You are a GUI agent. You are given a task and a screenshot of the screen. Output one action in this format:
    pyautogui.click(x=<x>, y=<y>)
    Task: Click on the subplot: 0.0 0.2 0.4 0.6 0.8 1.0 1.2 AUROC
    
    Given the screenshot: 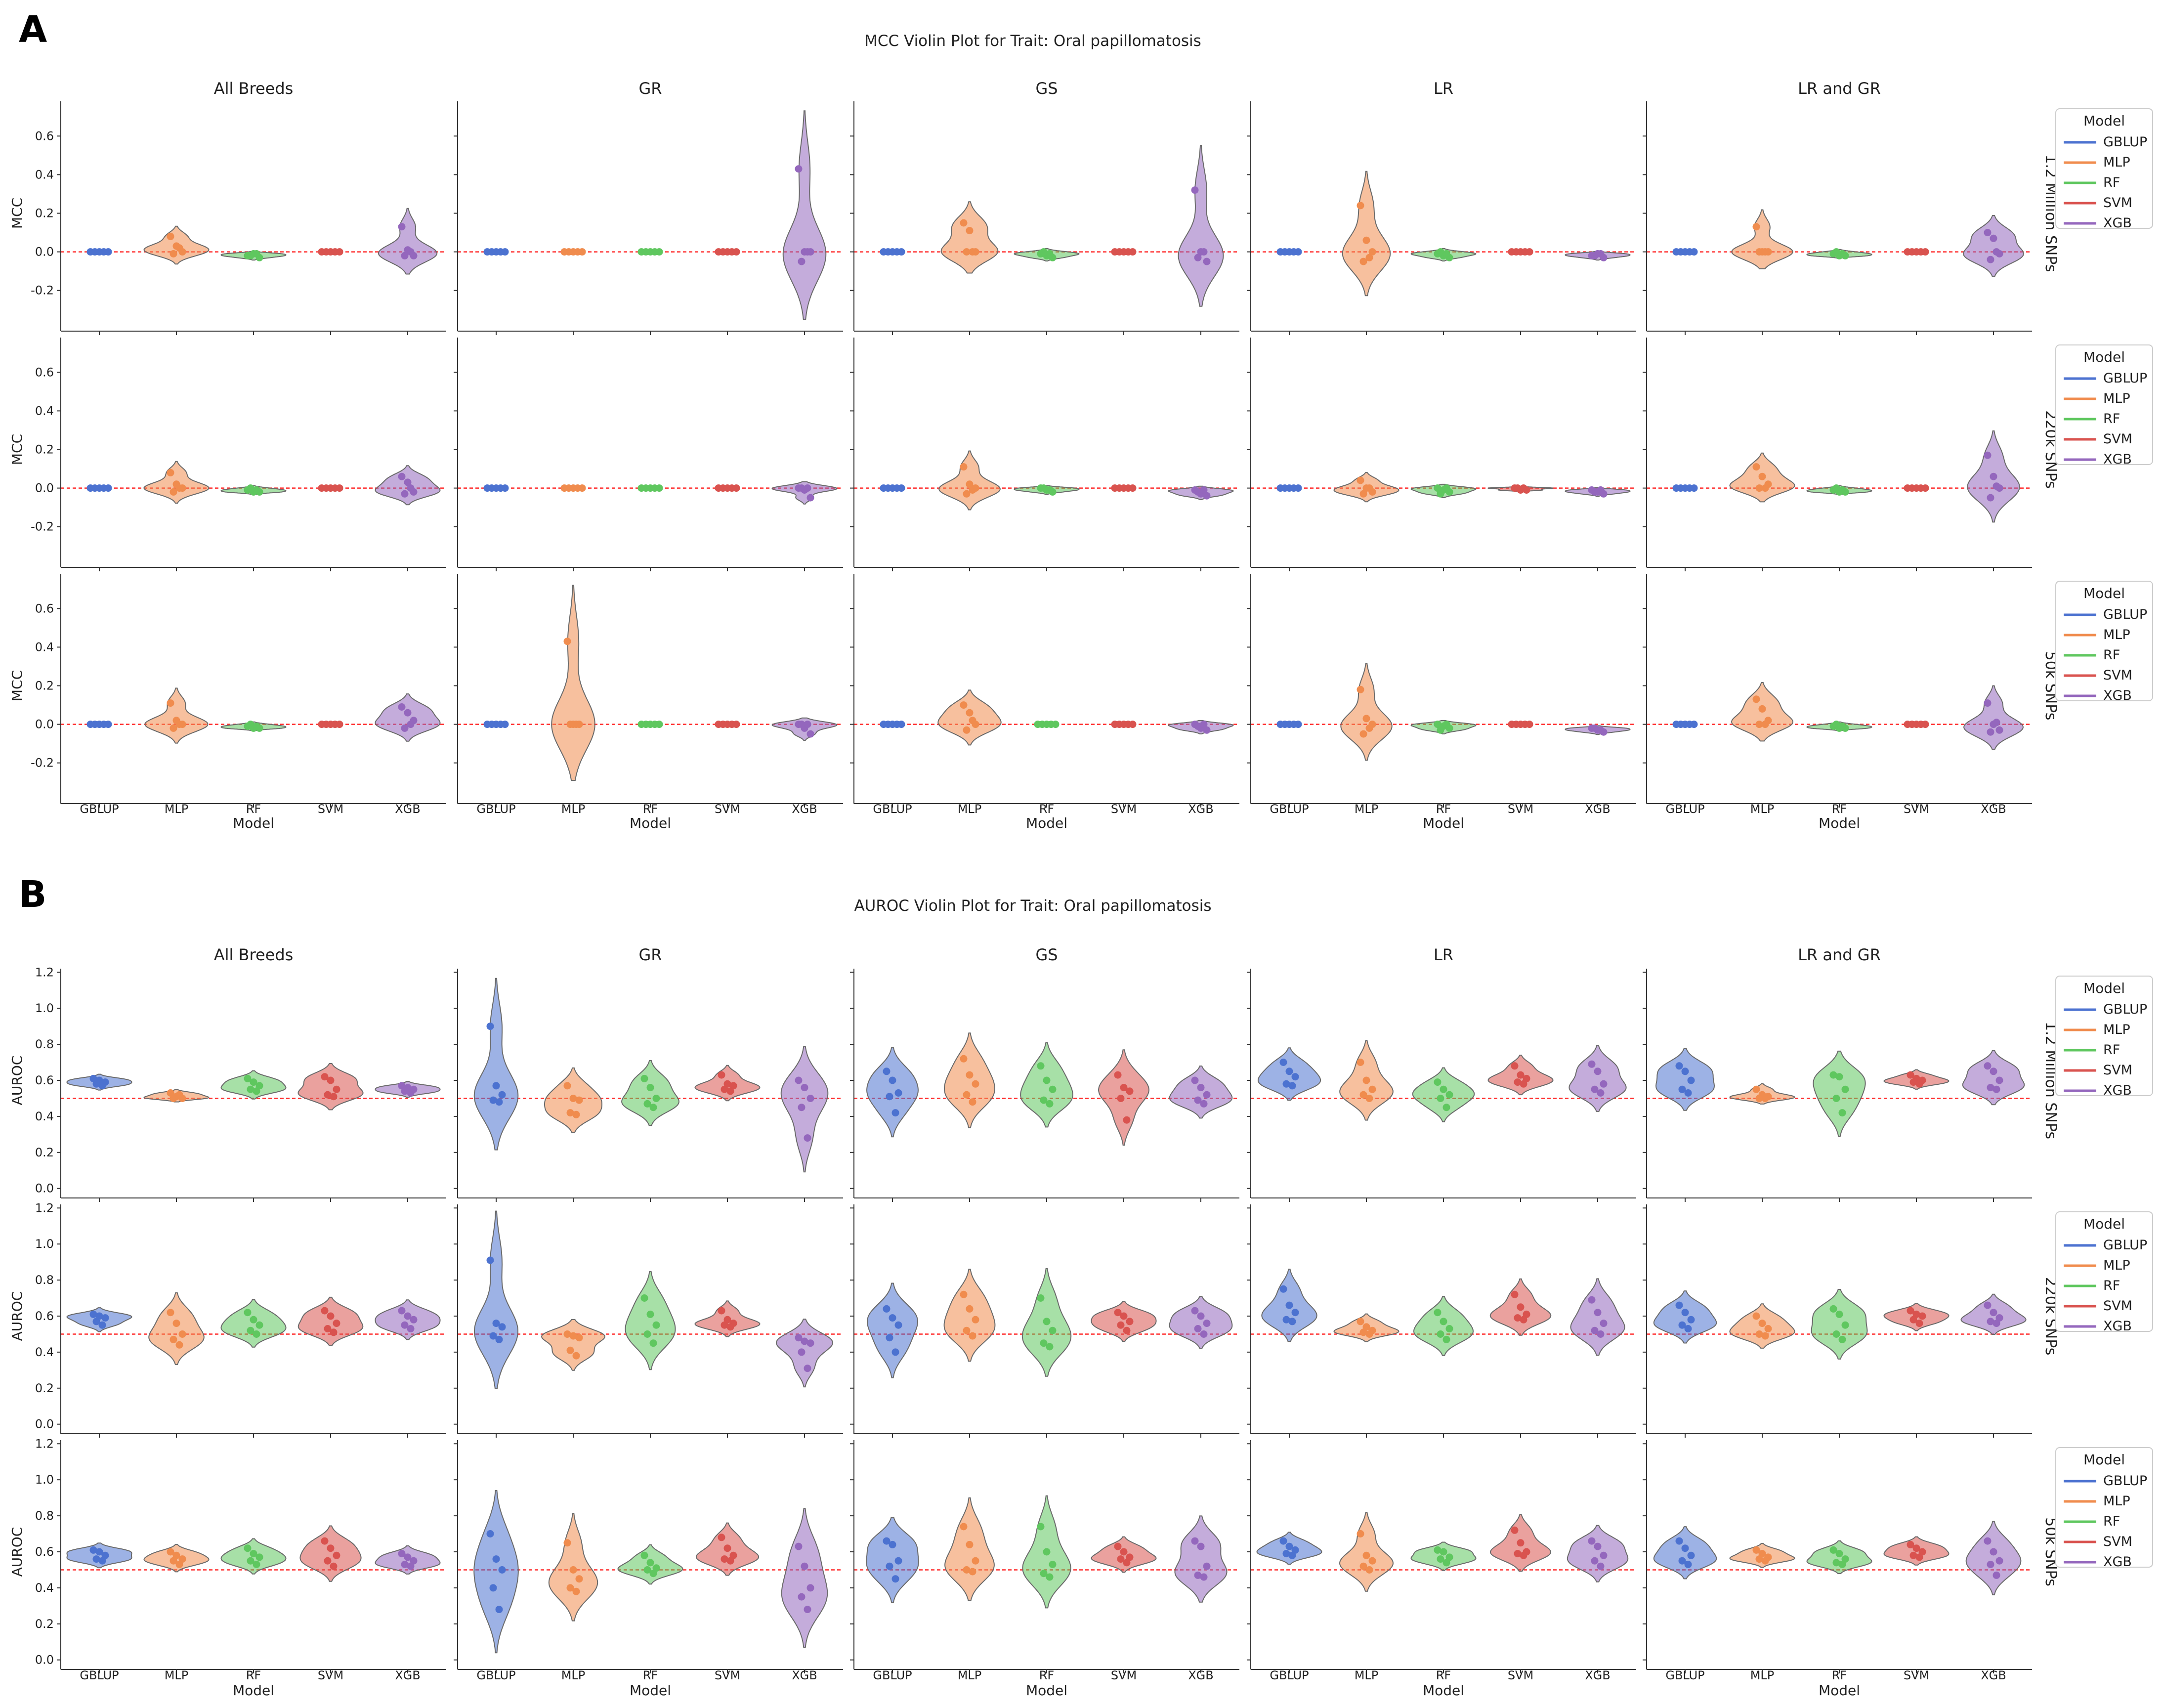 What is the action you would take?
    pyautogui.click(x=227, y=1083)
    